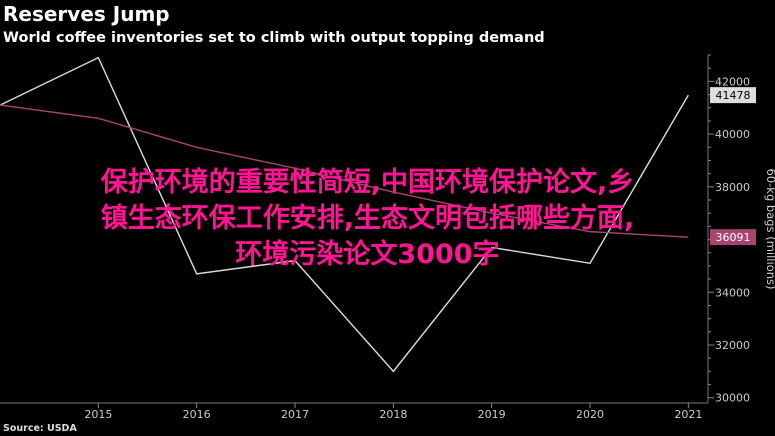 The image size is (775, 436). What do you see at coordinates (98, 414) in the screenshot?
I see `x-tick-label: 2015` at bounding box center [98, 414].